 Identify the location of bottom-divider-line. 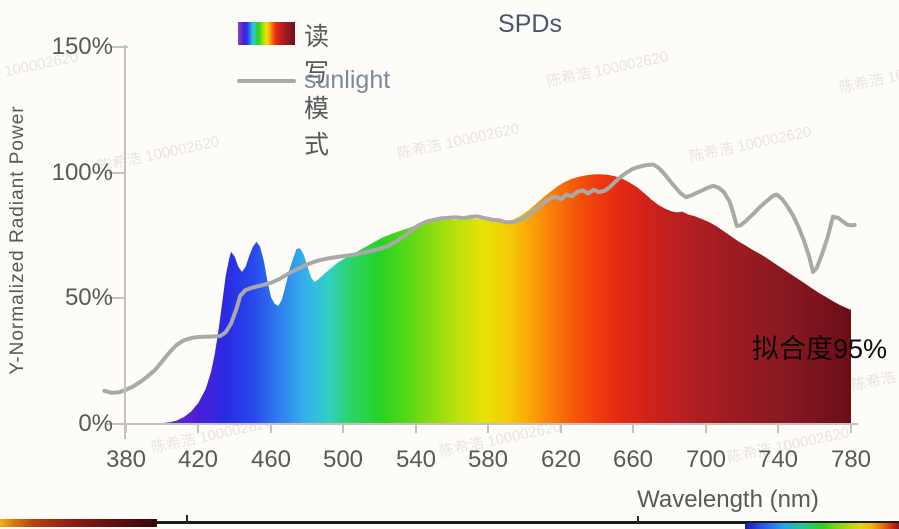
(527, 522).